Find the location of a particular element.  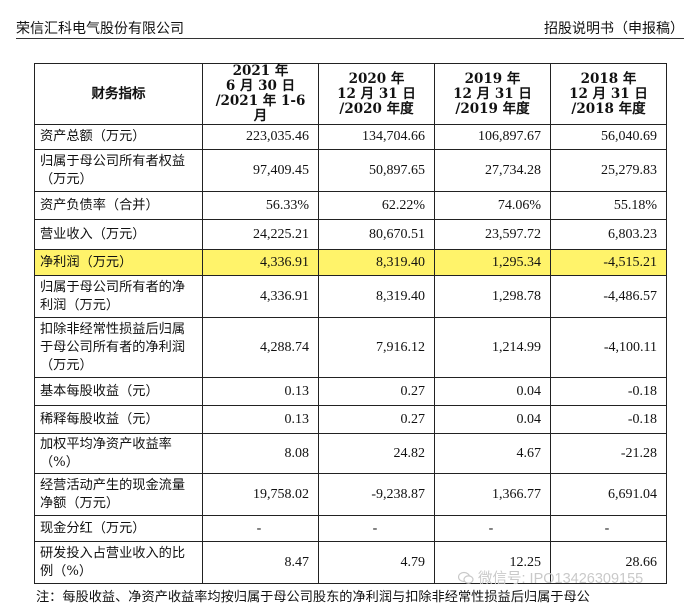

cell-value: 28.66 is located at coordinates (608, 562).